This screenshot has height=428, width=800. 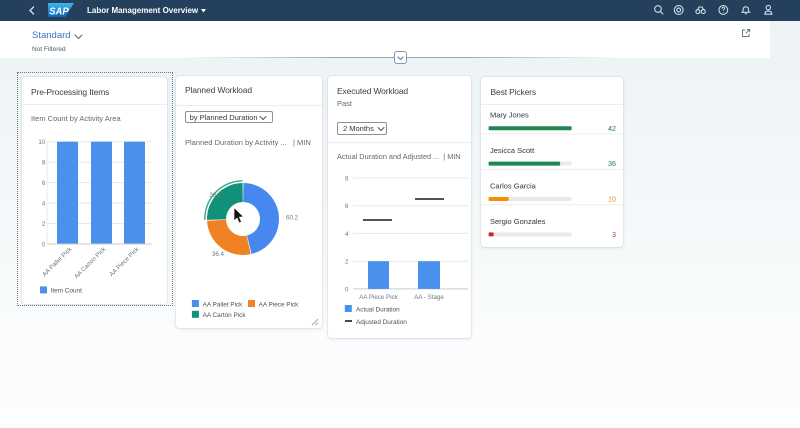 What do you see at coordinates (612, 163) in the screenshot?
I see `svg-text: 36` at bounding box center [612, 163].